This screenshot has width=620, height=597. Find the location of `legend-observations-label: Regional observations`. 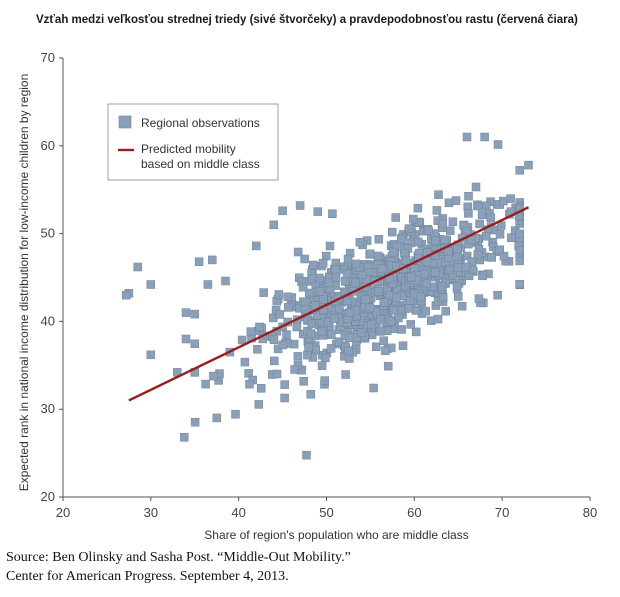

legend-observations-label: Regional observations is located at coordinates (200, 123).